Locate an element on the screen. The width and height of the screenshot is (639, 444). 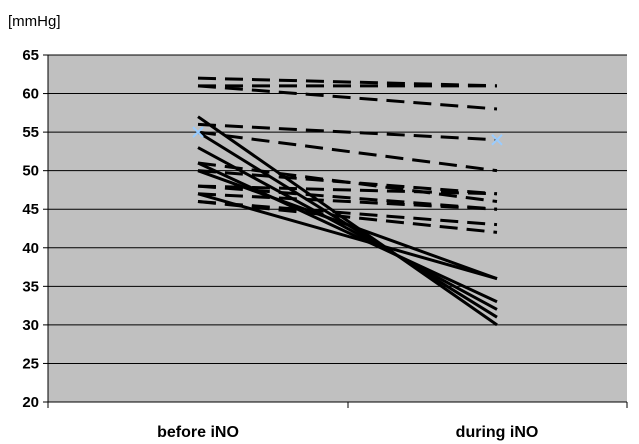
y-tick-label: 40 is located at coordinates (30, 248).